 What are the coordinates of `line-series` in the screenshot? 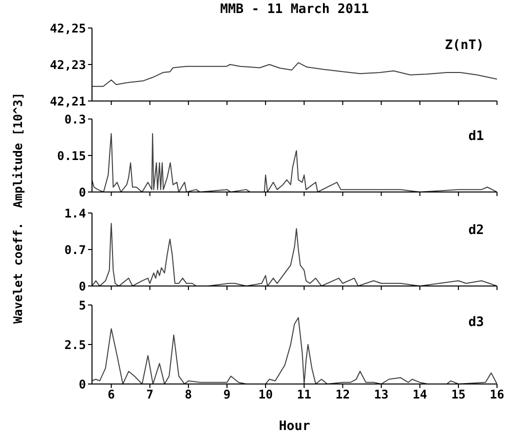 It's located at (294, 74).